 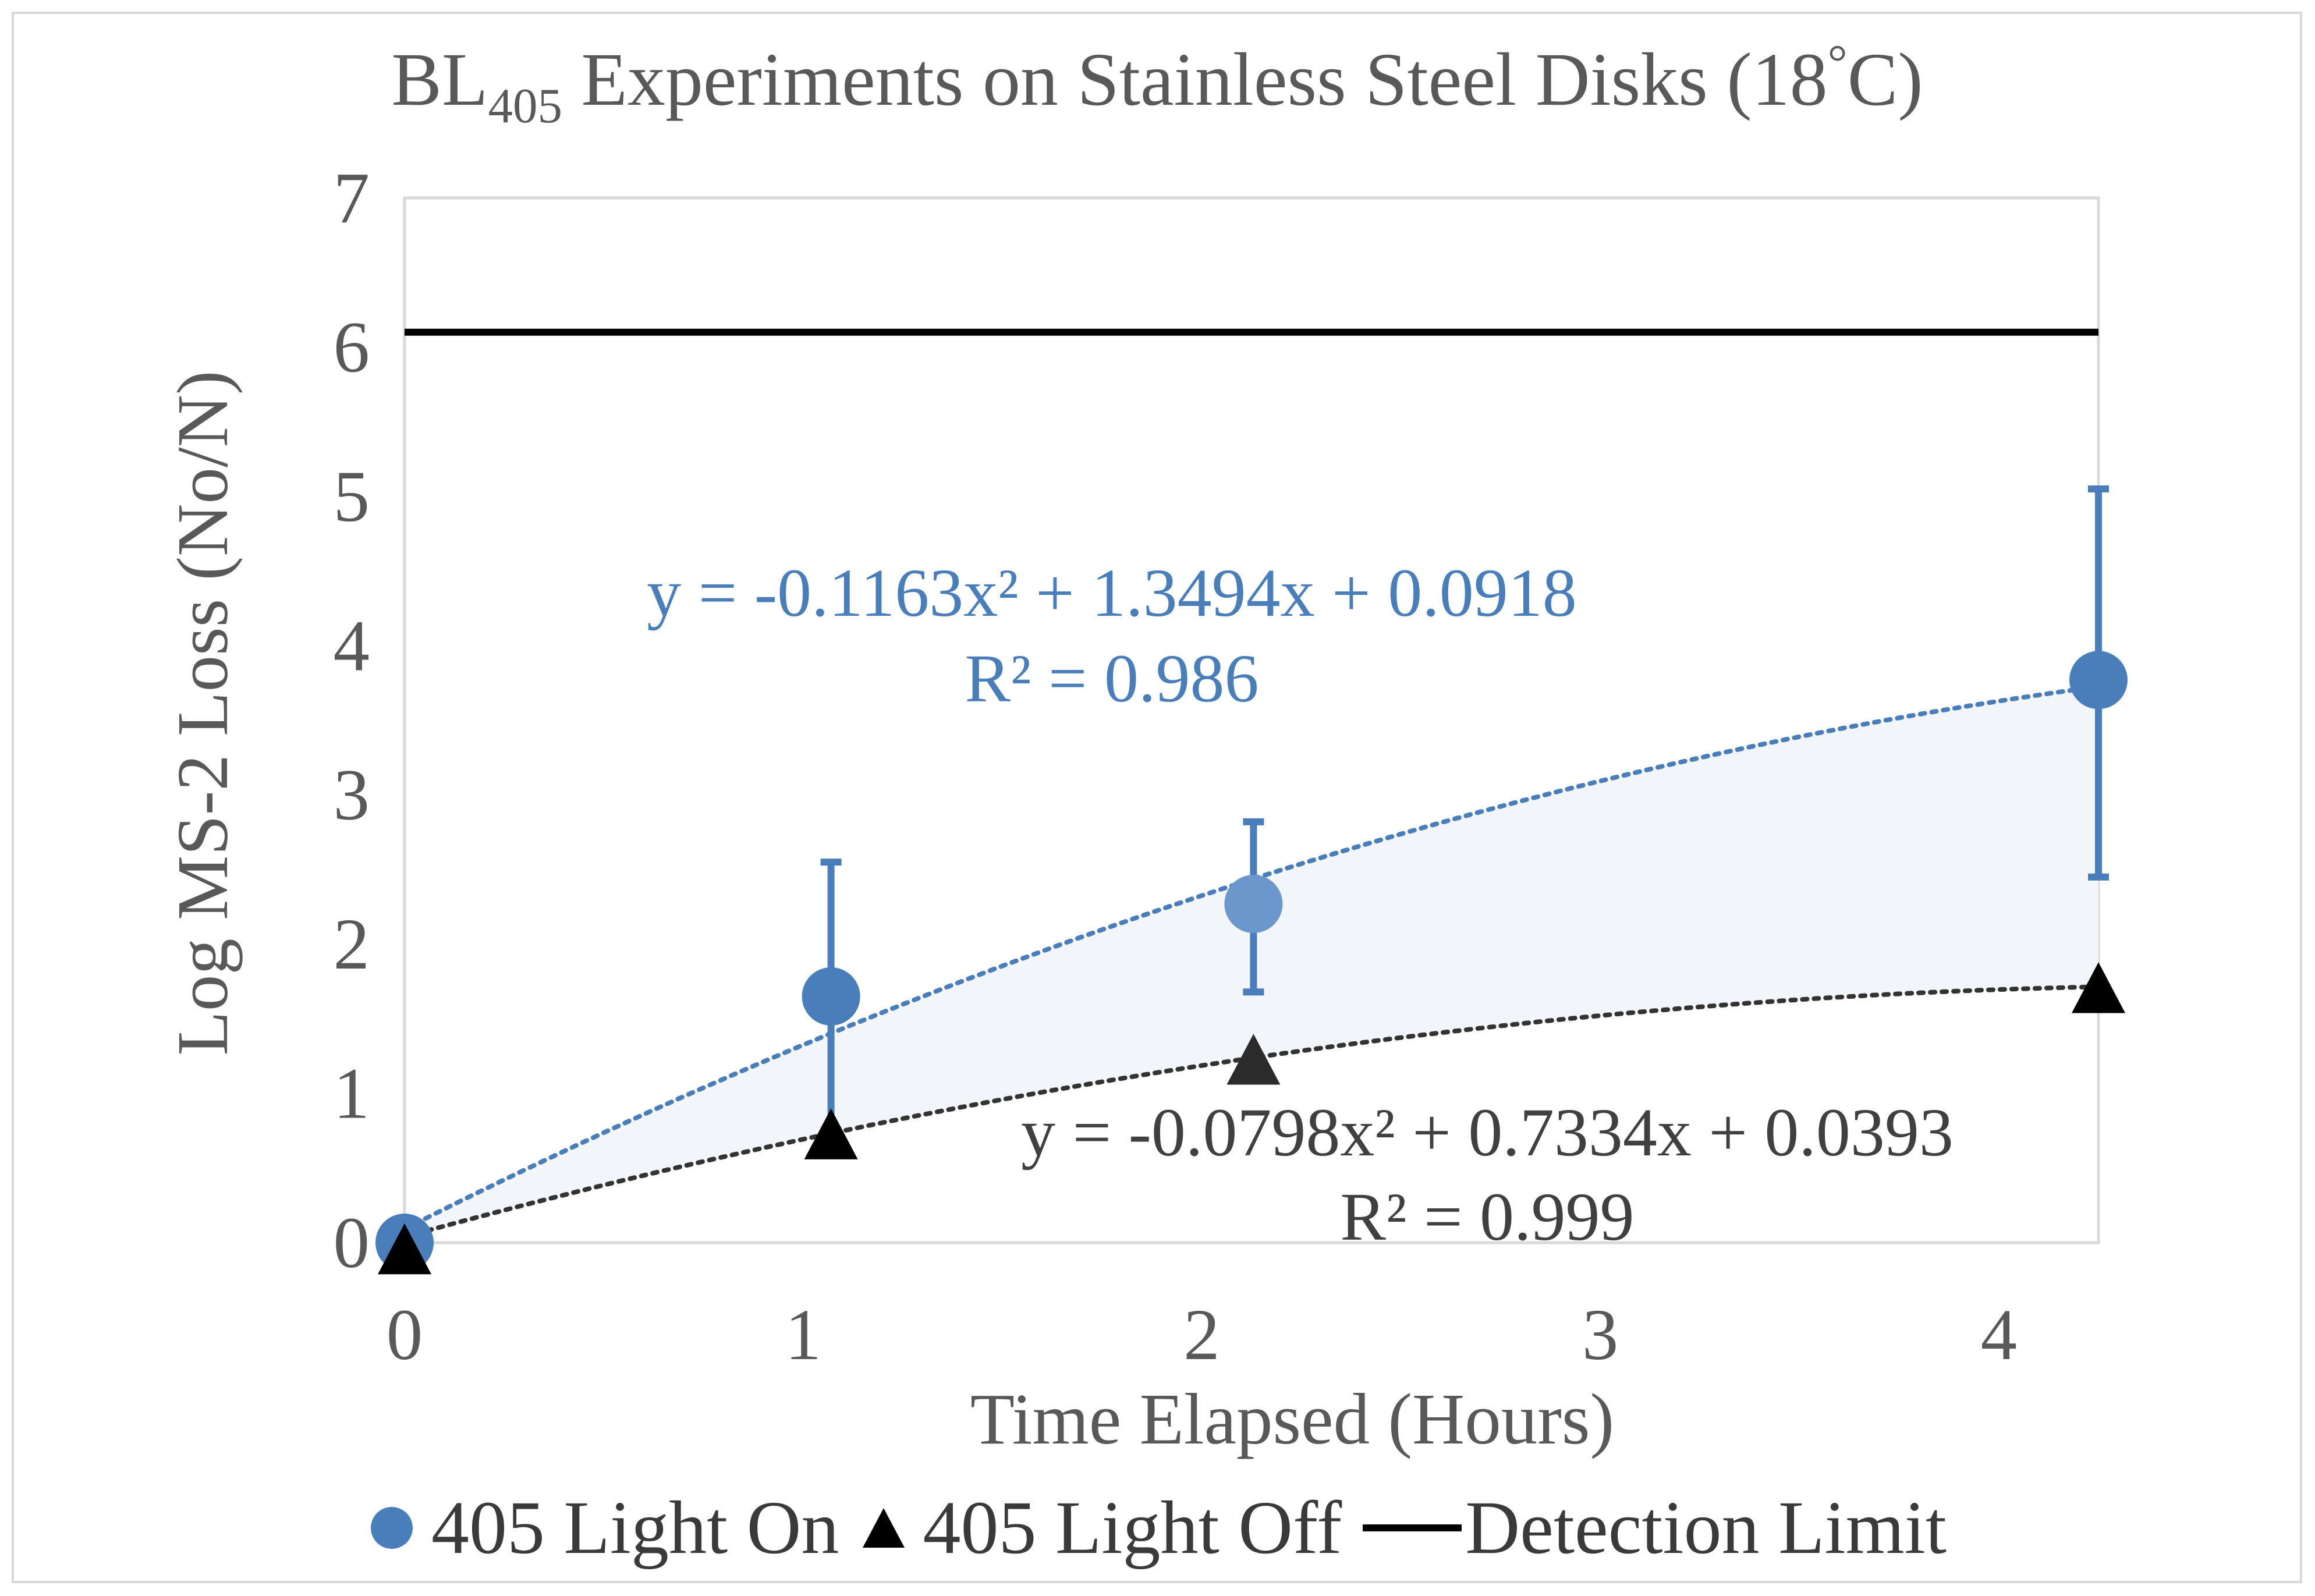 I want to click on circle-marker-icon, so click(x=391, y=1528).